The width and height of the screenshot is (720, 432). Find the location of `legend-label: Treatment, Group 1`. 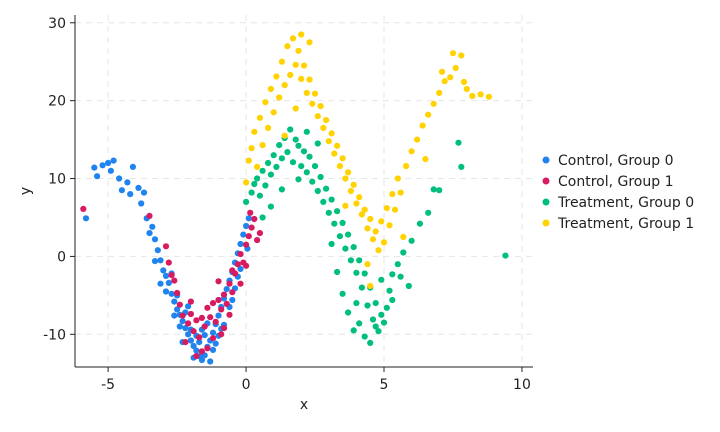

legend-label: Treatment, Group 1 is located at coordinates (625, 224).